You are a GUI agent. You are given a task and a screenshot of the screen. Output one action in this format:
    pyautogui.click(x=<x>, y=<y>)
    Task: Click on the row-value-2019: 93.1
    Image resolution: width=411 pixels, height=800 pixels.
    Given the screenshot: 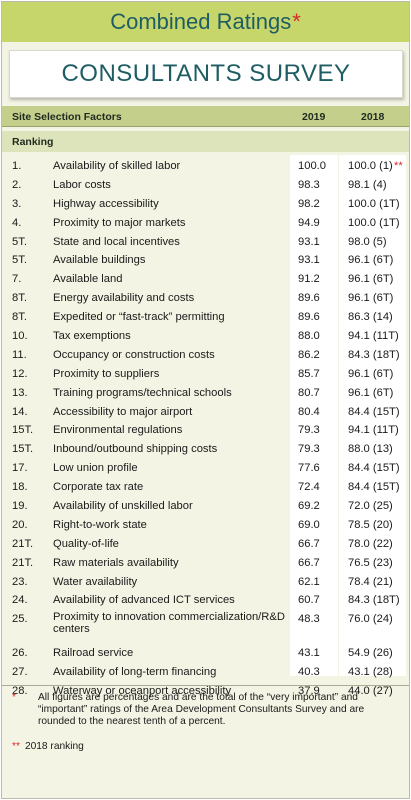 What is the action you would take?
    pyautogui.click(x=309, y=260)
    